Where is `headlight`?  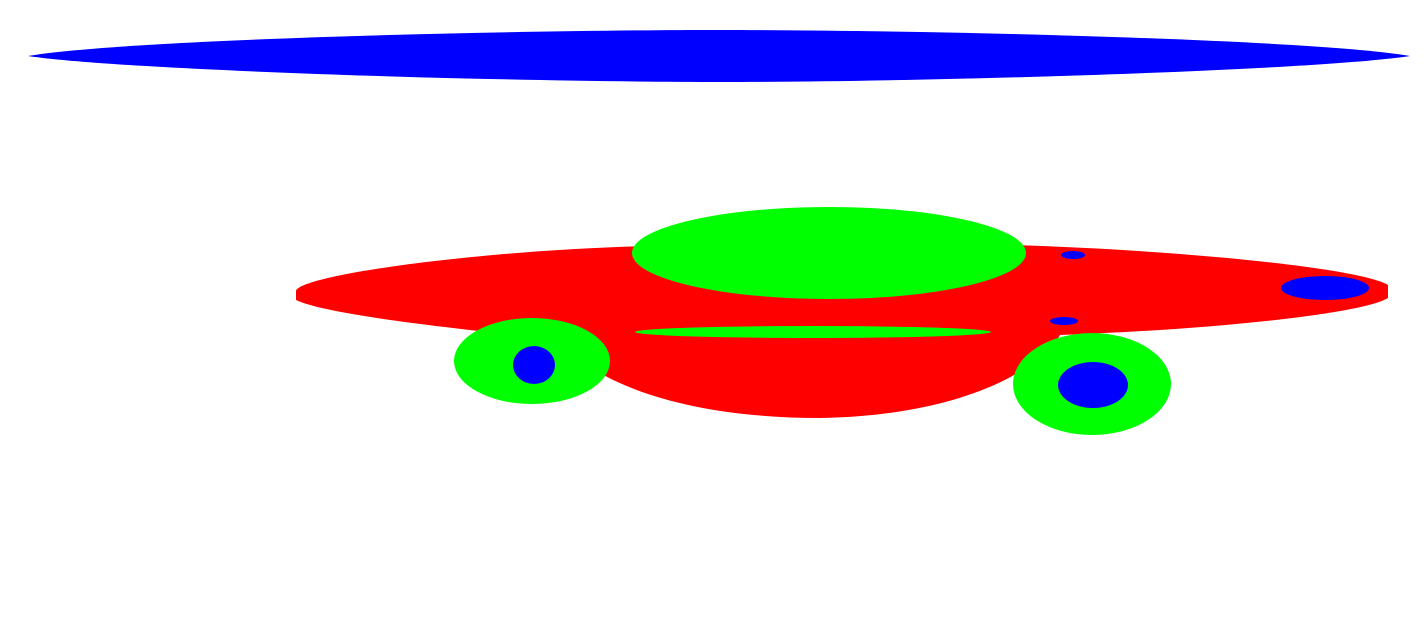
headlight is located at coordinates (1325, 288).